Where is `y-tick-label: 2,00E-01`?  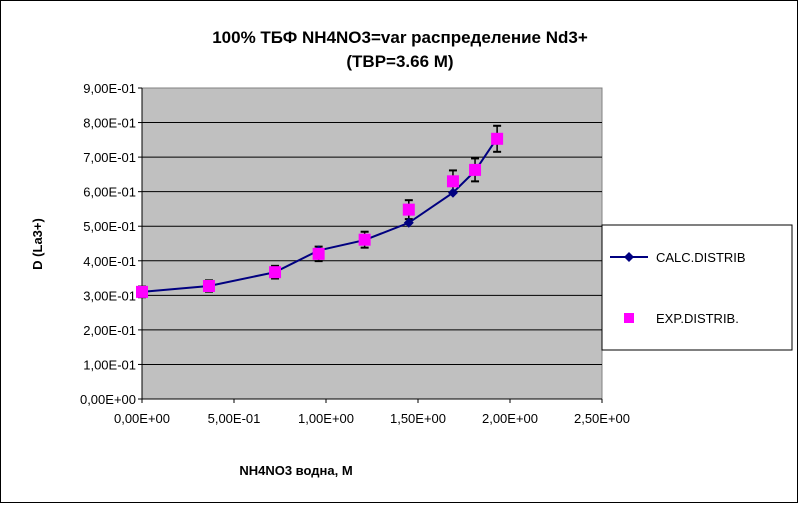
y-tick-label: 2,00E-01 is located at coordinates (109, 330).